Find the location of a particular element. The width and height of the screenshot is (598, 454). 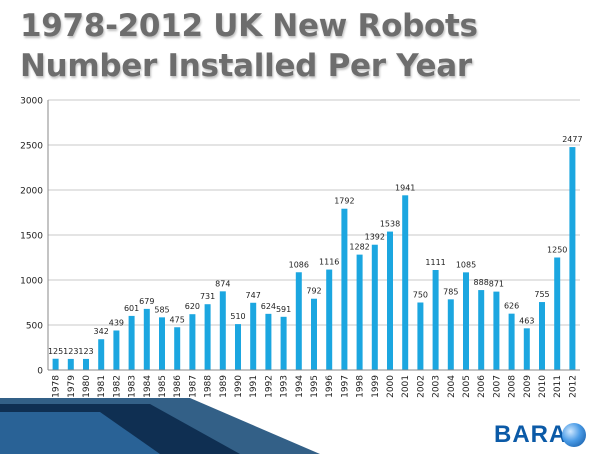

data-label: 1111 is located at coordinates (435, 262).